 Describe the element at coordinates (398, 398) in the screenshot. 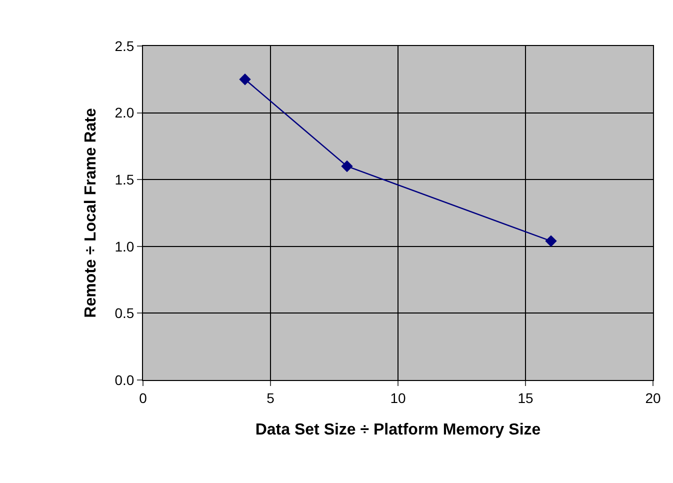

I see `x-tick-label: 10` at that location.